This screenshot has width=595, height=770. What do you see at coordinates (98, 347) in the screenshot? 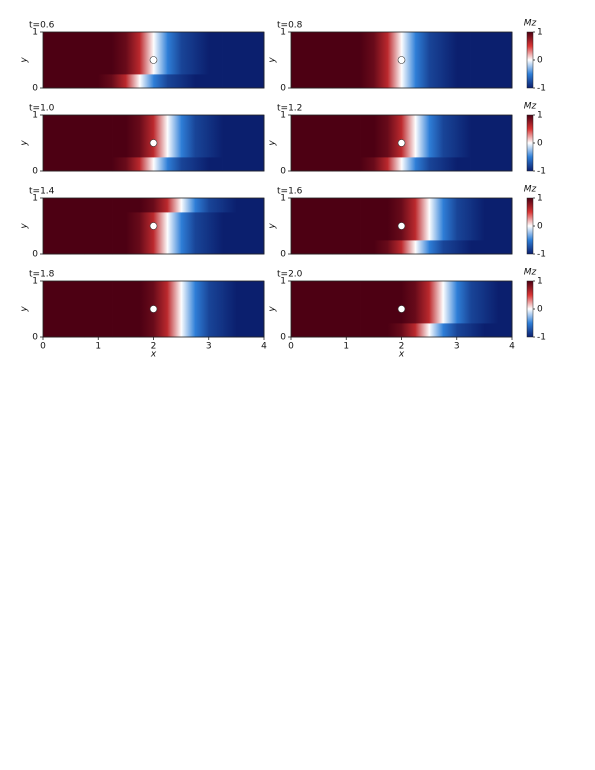
I see `x-tick-label: 1` at bounding box center [98, 347].